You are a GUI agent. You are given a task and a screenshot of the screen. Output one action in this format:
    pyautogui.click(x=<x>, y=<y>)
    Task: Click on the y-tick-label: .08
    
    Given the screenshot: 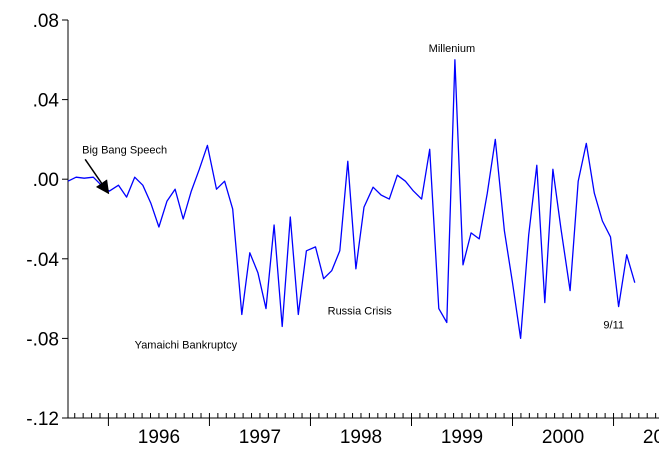 What is the action you would take?
    pyautogui.click(x=46, y=21)
    